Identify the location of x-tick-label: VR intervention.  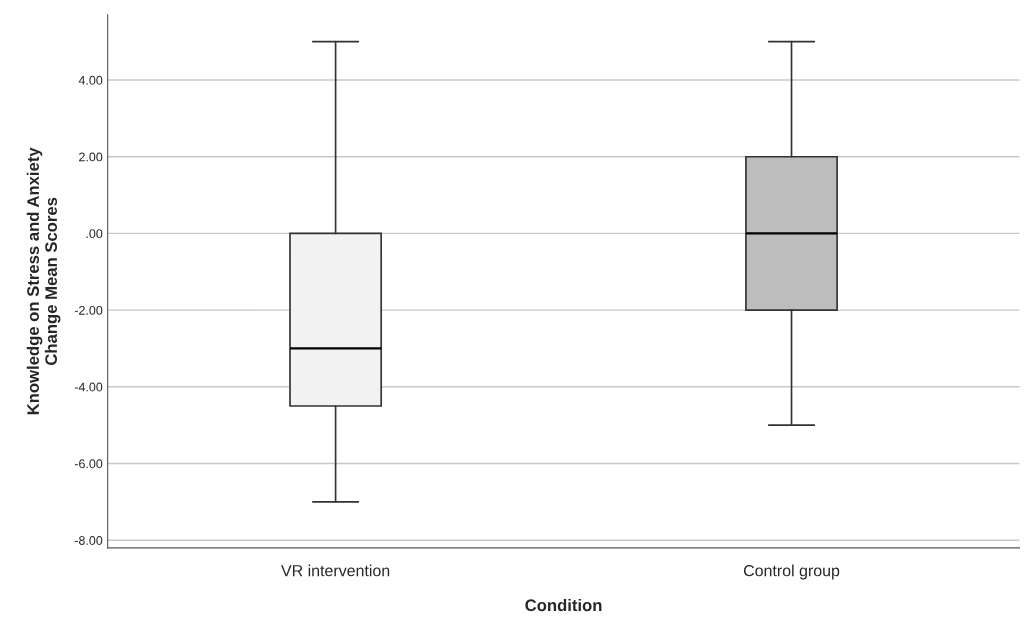
(335, 570).